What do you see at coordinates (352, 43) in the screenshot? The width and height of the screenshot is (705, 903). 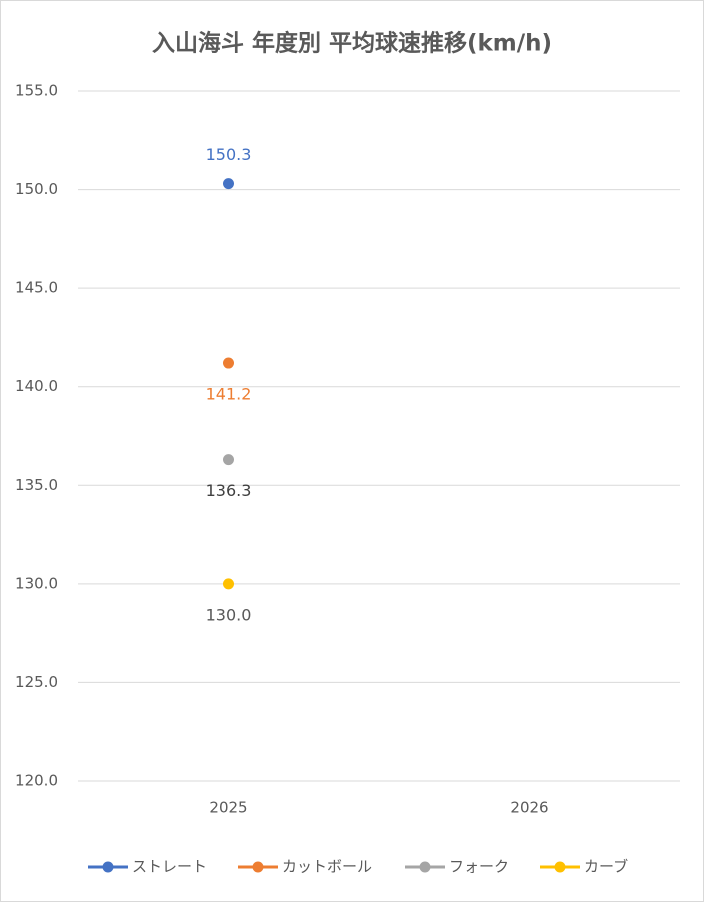 I see `chart-title: 入山海斗 年度別 平均球速推移(km/h)` at bounding box center [352, 43].